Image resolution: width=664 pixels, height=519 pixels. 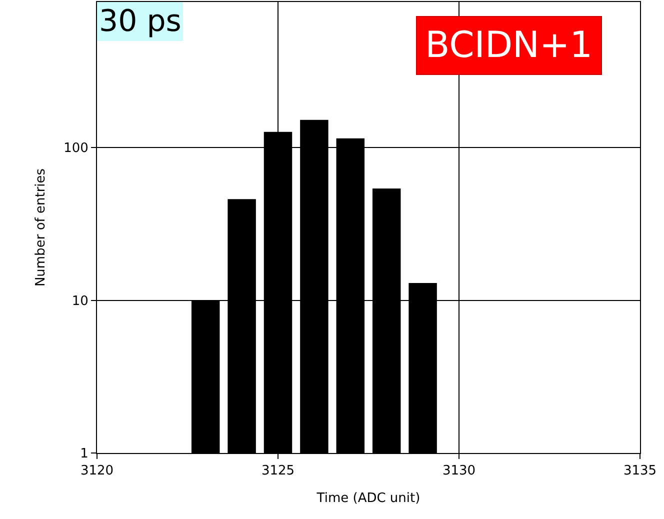 I want to click on y-tick-label: 1, so click(x=84, y=454).